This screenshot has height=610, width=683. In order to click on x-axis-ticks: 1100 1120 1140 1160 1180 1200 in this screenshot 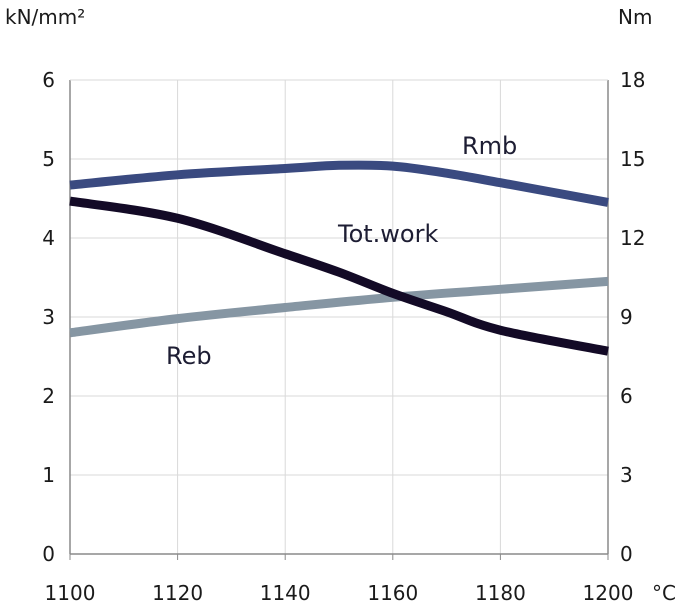, I will do `click(339, 593)`.